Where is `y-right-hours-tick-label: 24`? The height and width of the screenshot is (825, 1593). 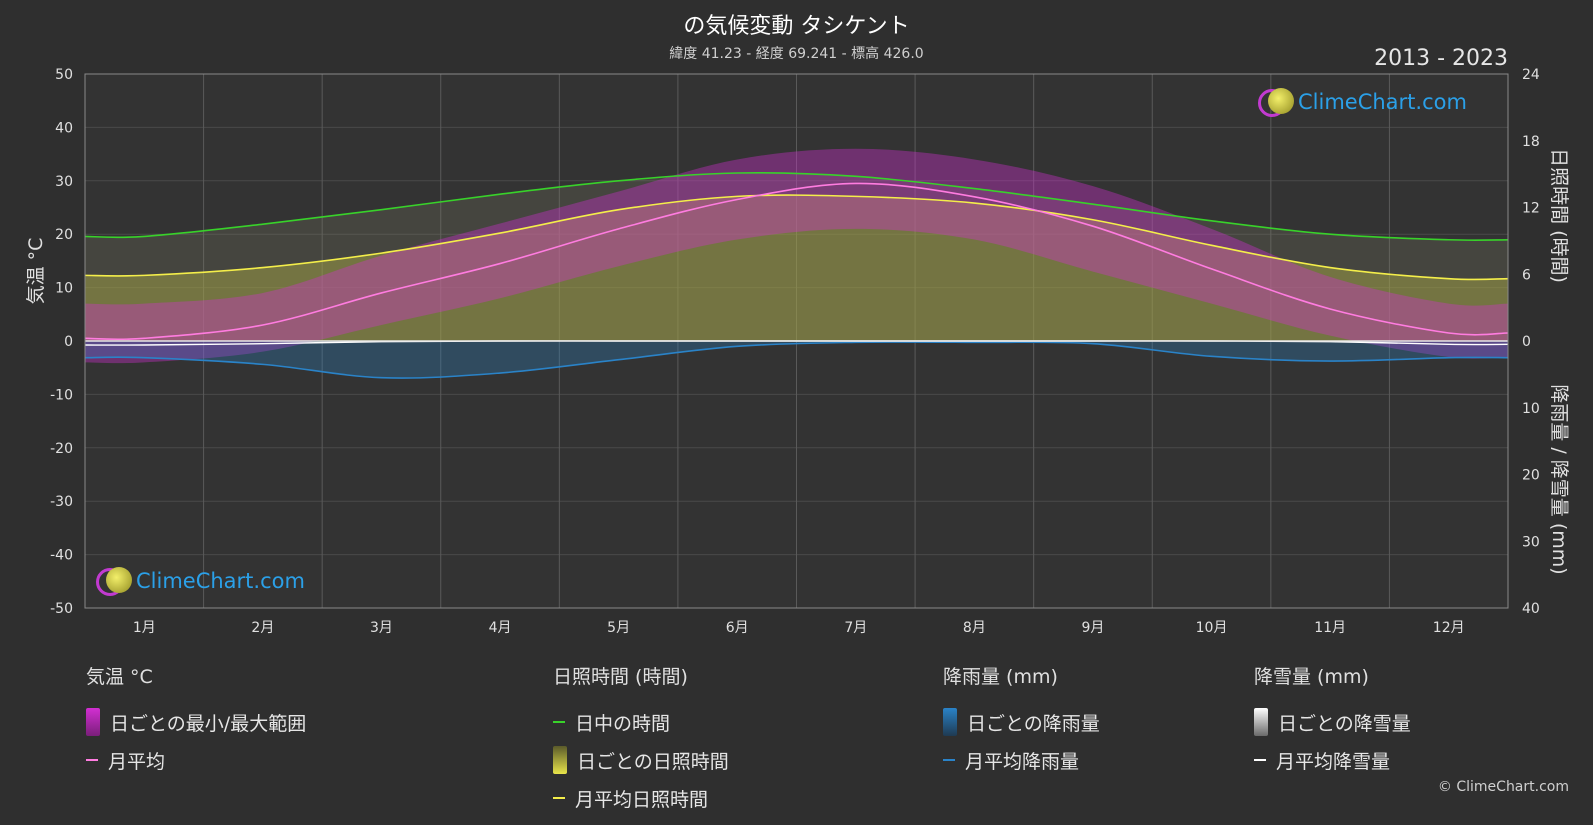 y-right-hours-tick-label: 24 is located at coordinates (1531, 75).